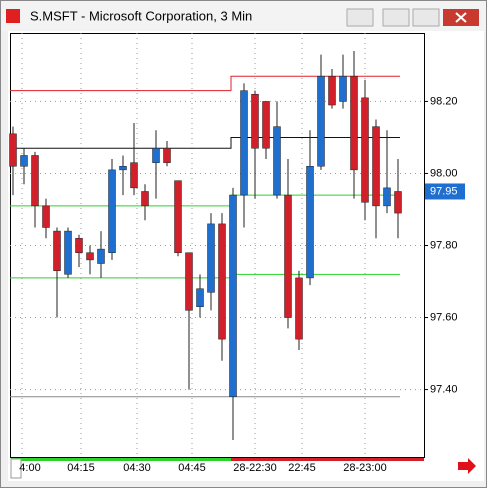  I want to click on y-tick-label: 98.00, so click(444, 173).